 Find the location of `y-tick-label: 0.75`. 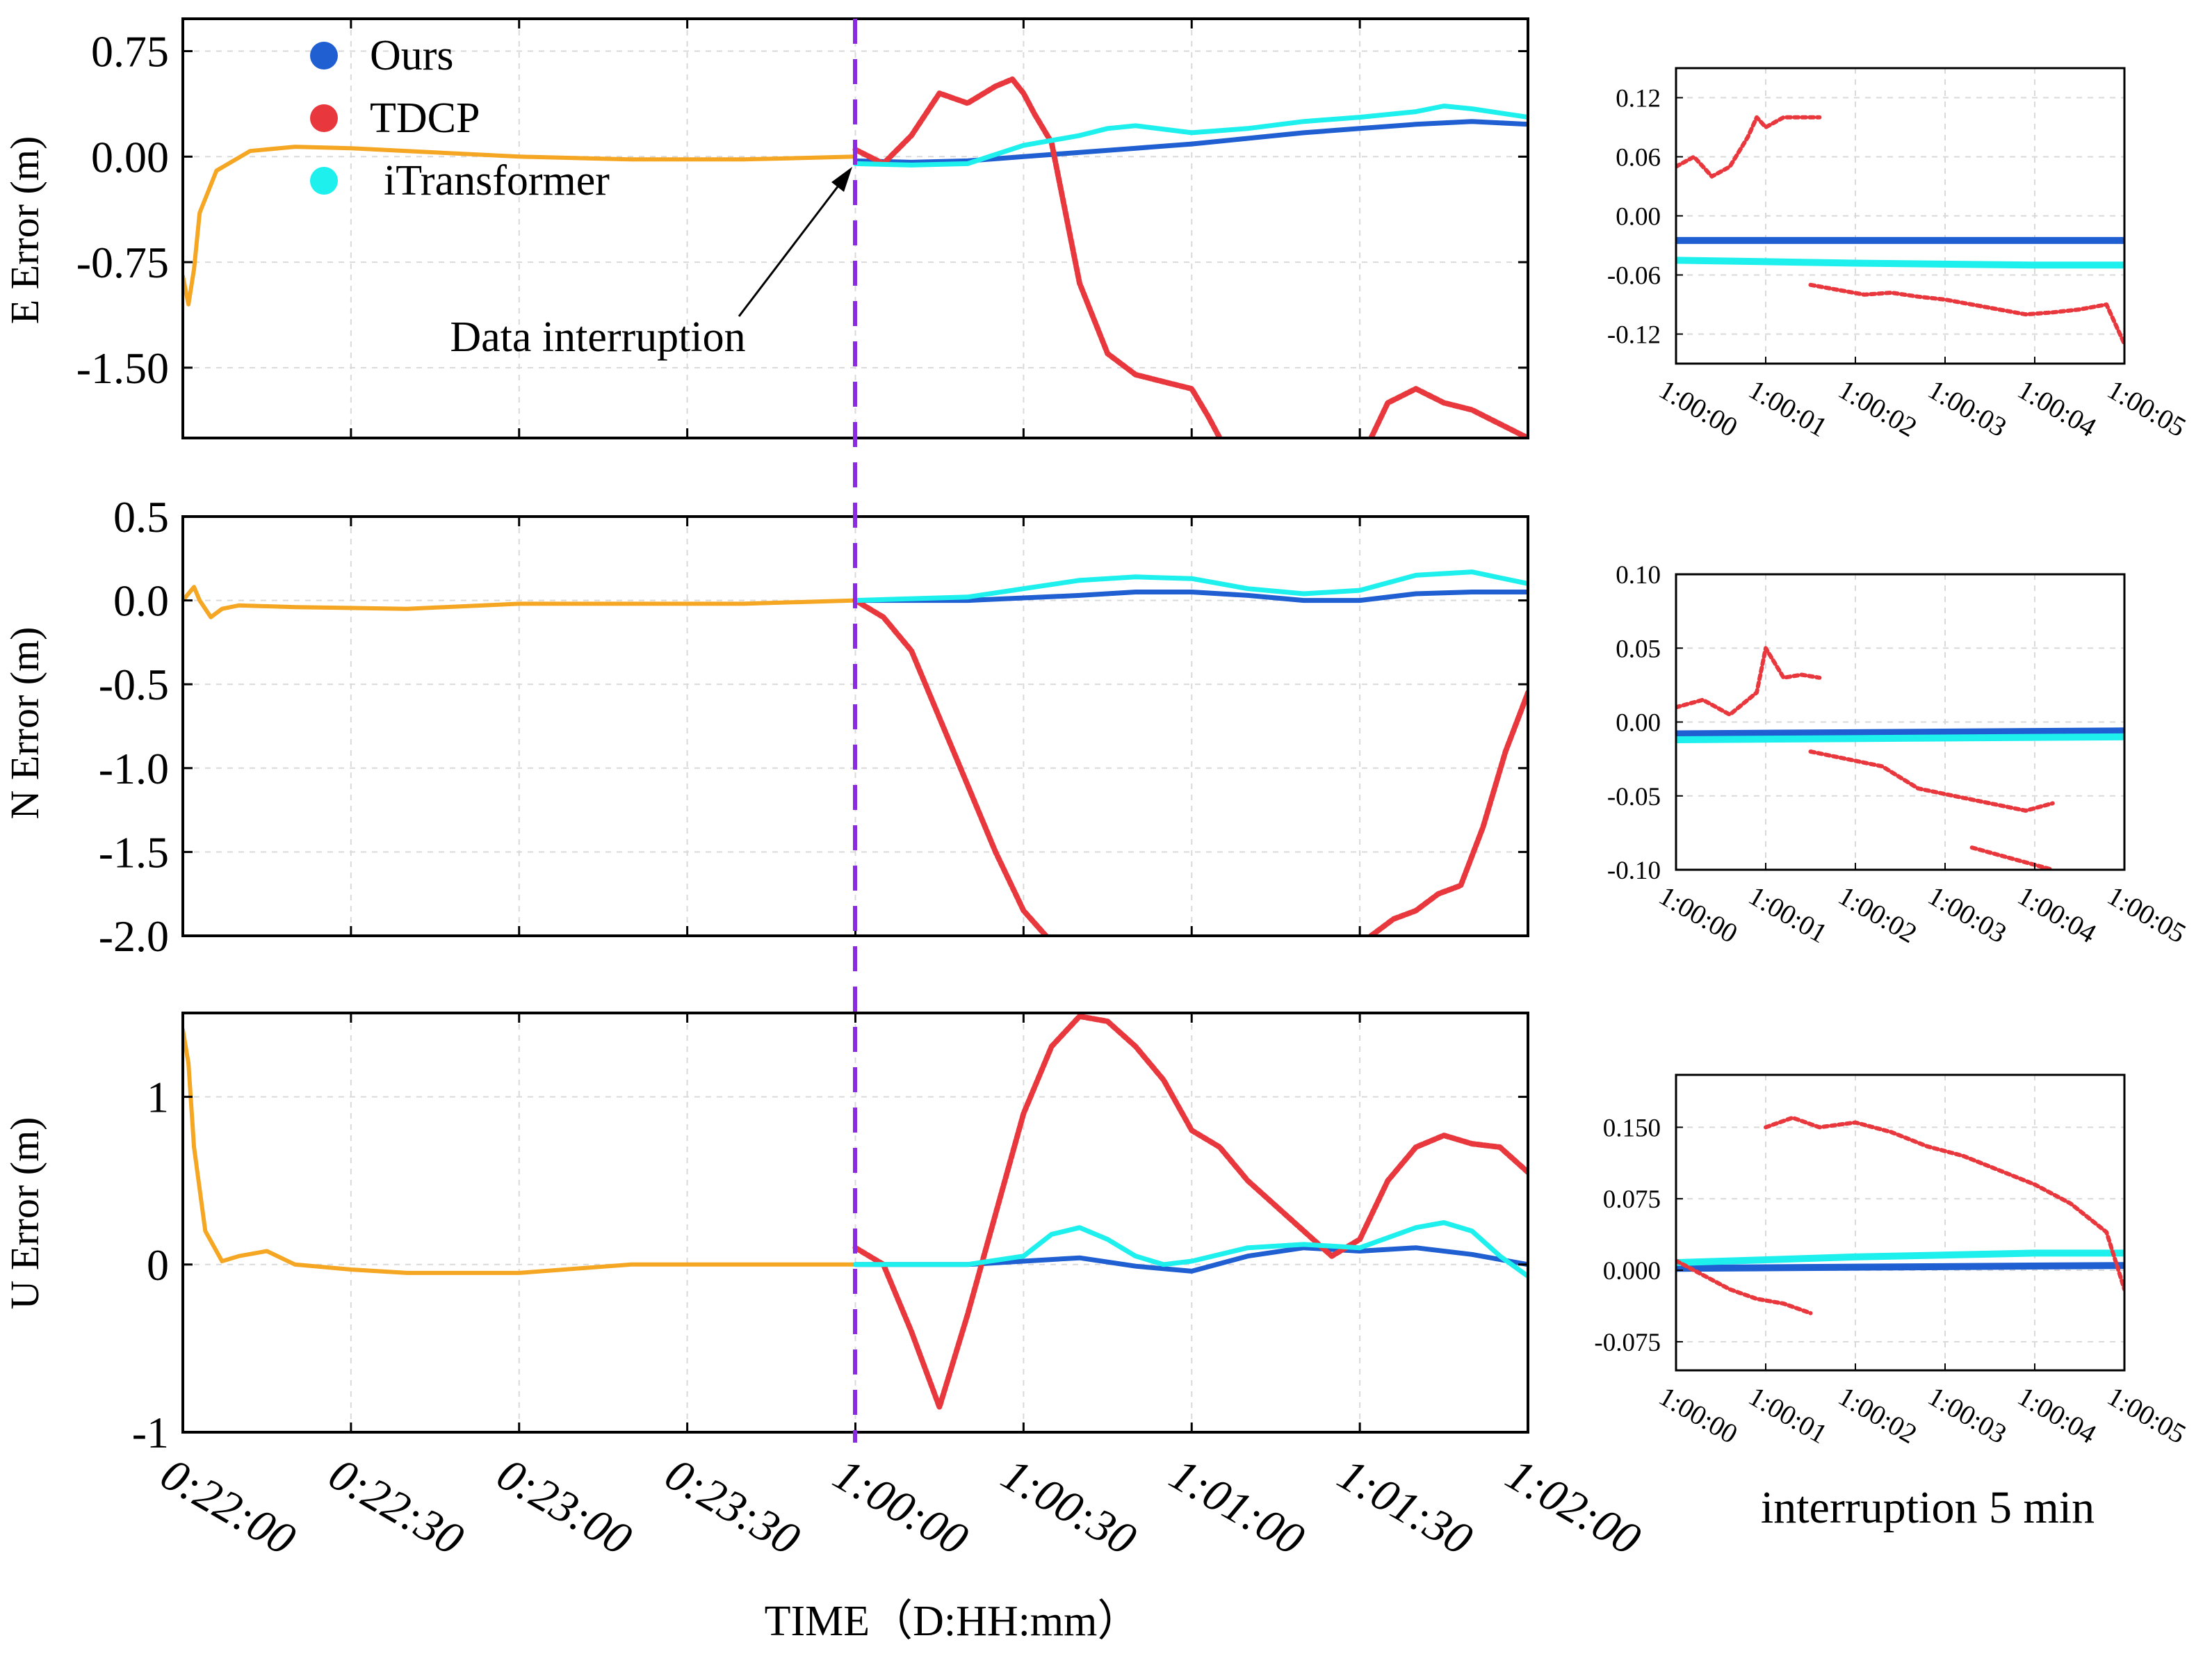

y-tick-label: 0.75 is located at coordinates (130, 51).